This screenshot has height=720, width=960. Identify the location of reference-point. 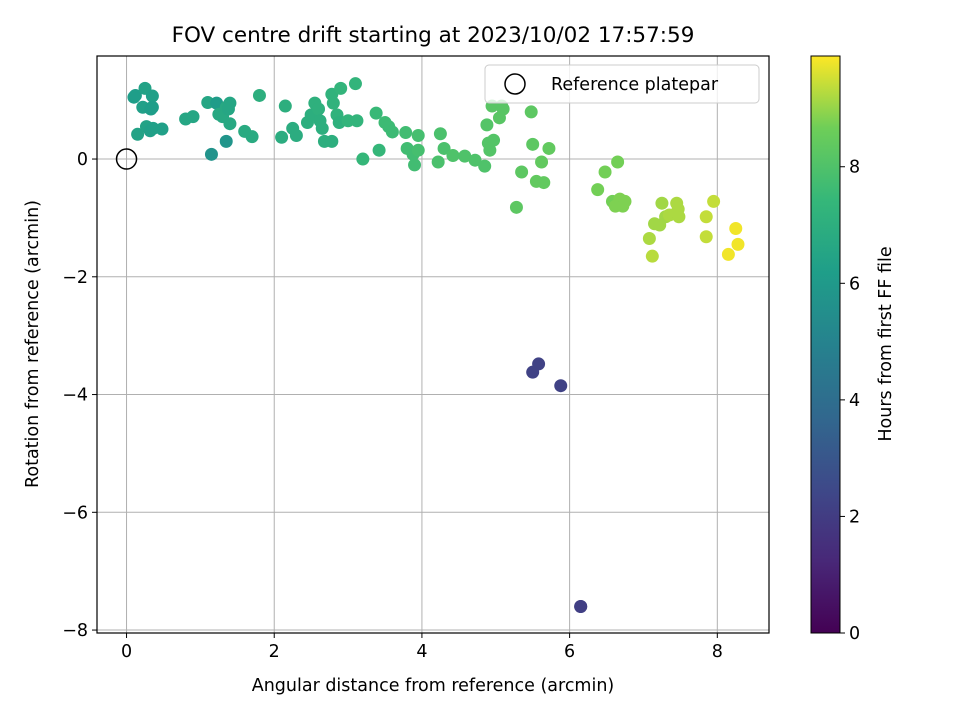
(126, 159).